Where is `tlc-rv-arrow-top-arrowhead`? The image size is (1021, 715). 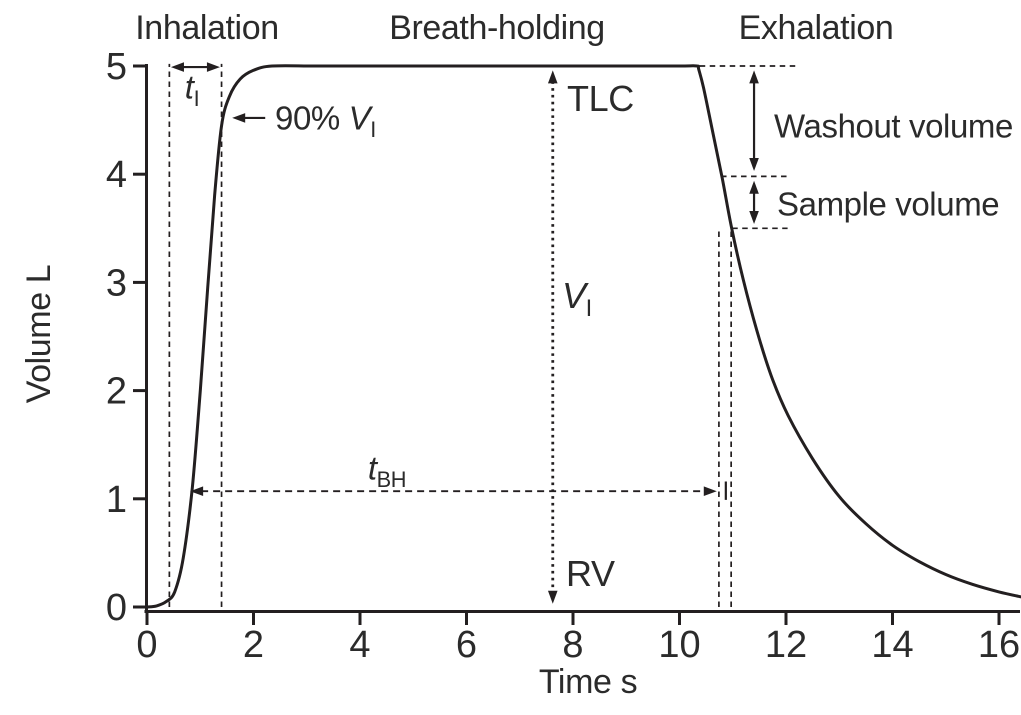 tlc-rv-arrow-top-arrowhead is located at coordinates (552, 77).